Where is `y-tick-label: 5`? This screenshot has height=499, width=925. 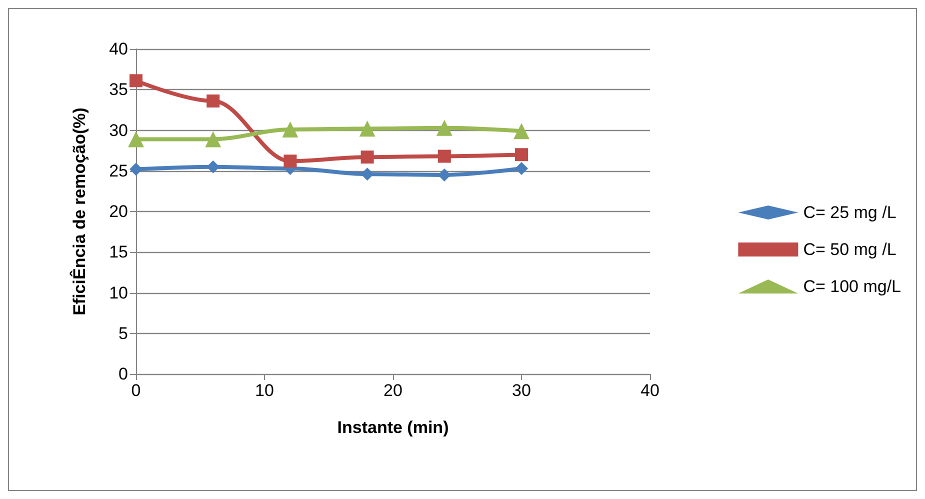 y-tick-label: 5 is located at coordinates (123, 333).